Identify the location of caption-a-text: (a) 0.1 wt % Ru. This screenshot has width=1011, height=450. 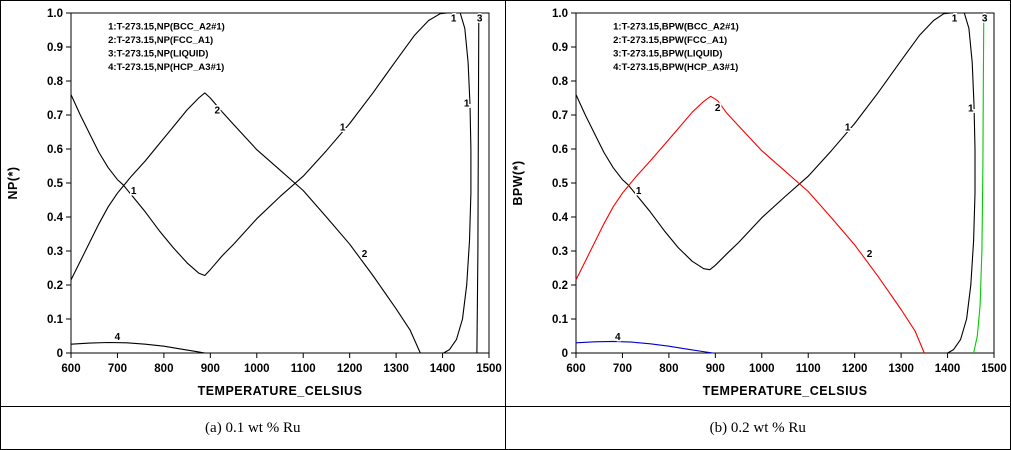
(253, 427).